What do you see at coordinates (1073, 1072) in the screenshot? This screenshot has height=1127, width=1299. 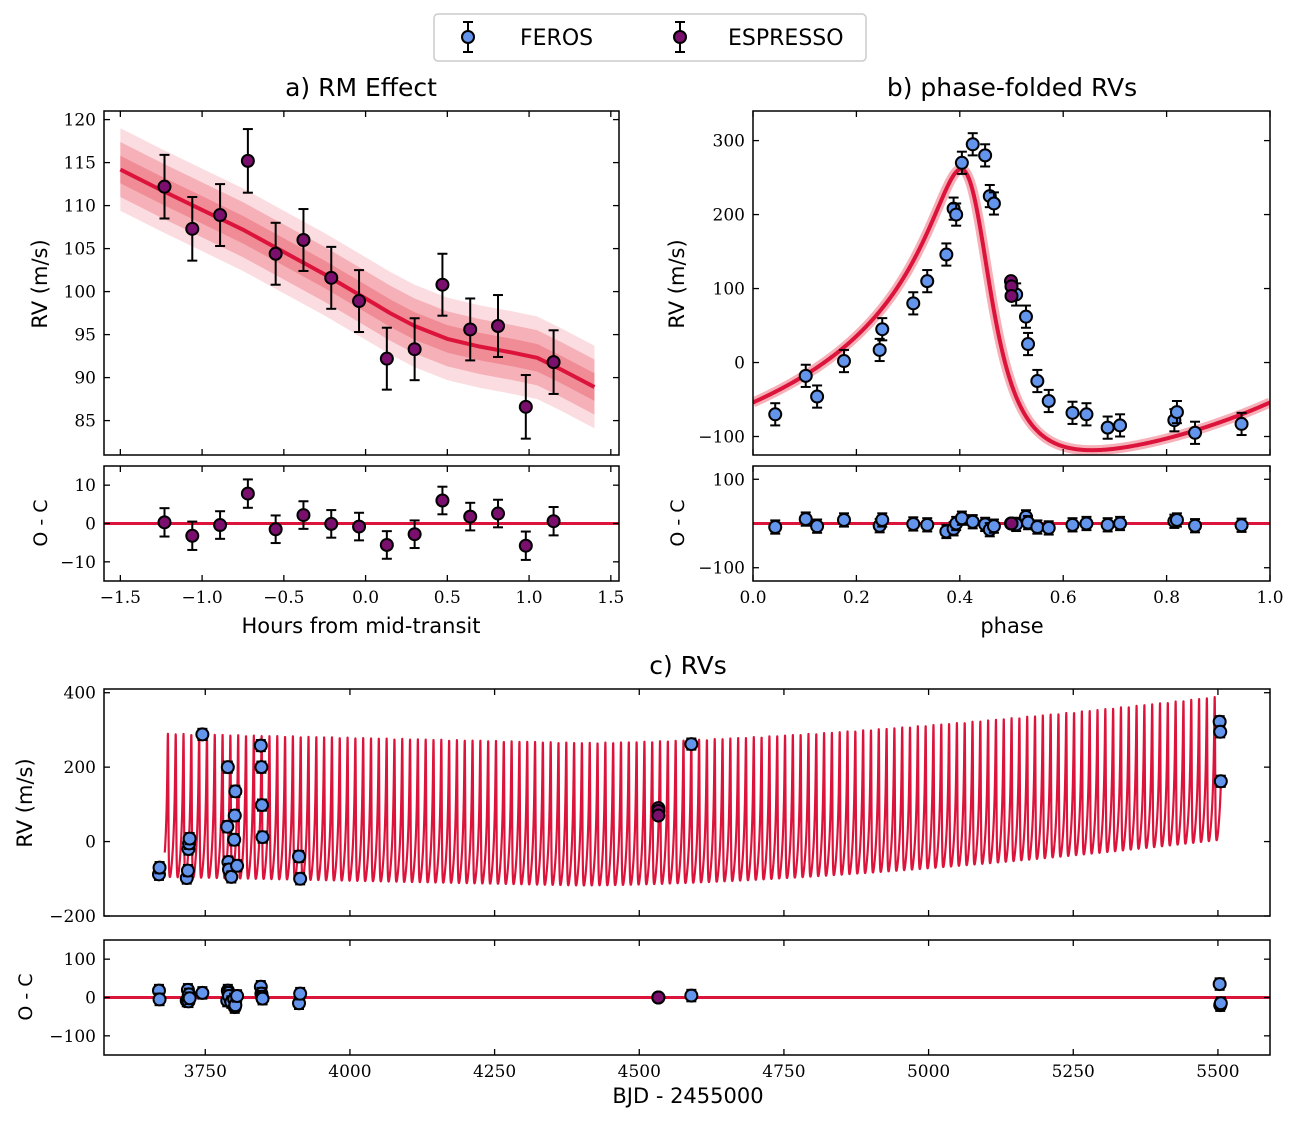 I see `panel-c-res-xtick-label: 5250` at bounding box center [1073, 1072].